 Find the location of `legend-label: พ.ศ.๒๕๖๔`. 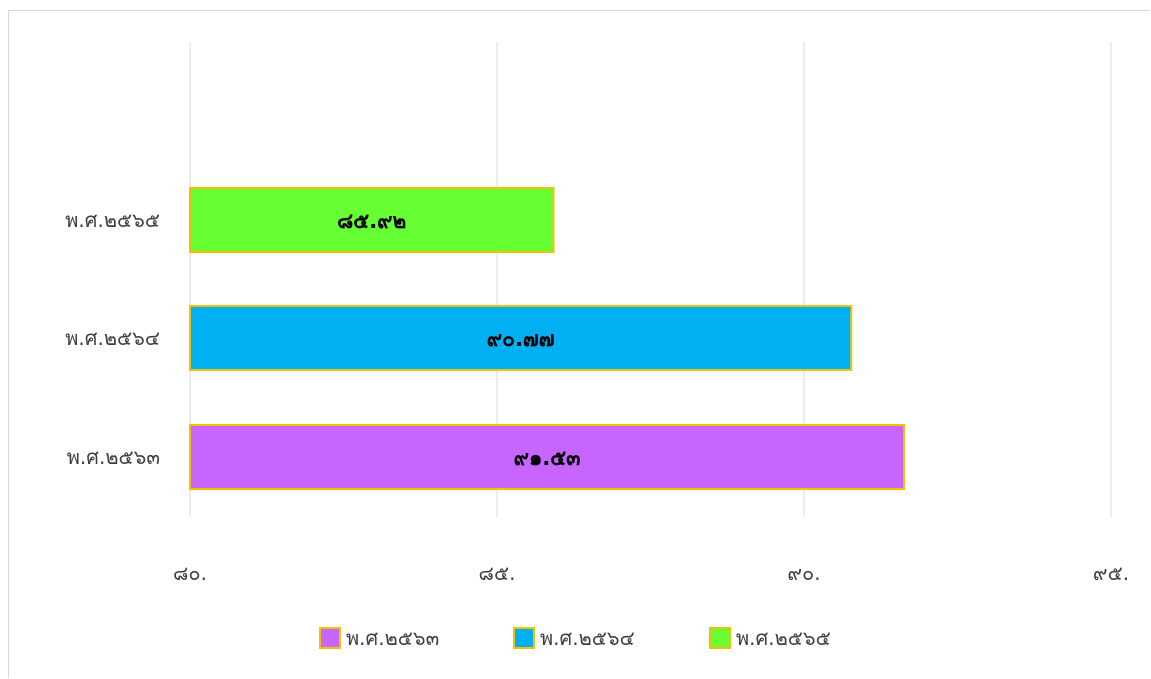

legend-label: พ.ศ.๒๕๖๔ is located at coordinates (587, 638).